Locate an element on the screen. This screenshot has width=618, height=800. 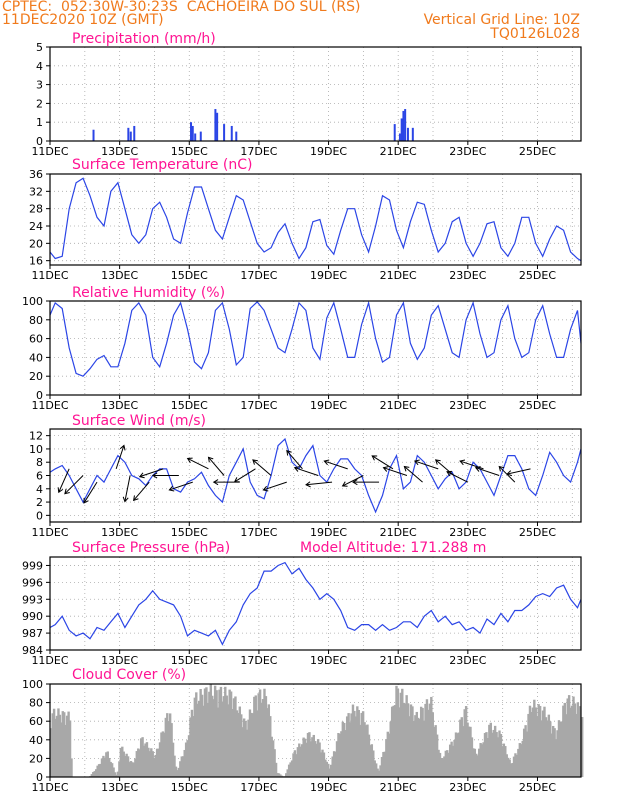
x-tick-label: 15DEC is located at coordinates (189, 151).